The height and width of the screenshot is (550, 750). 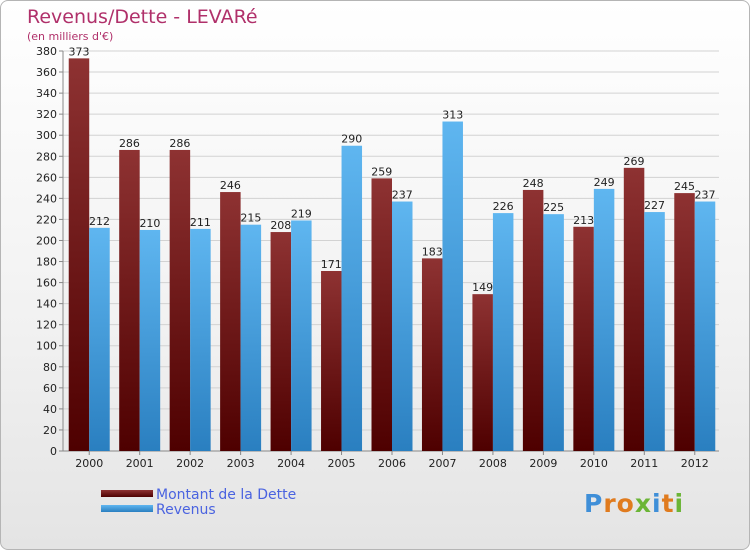 What do you see at coordinates (452, 286) in the screenshot?
I see `bar-revenue-2007` at bounding box center [452, 286].